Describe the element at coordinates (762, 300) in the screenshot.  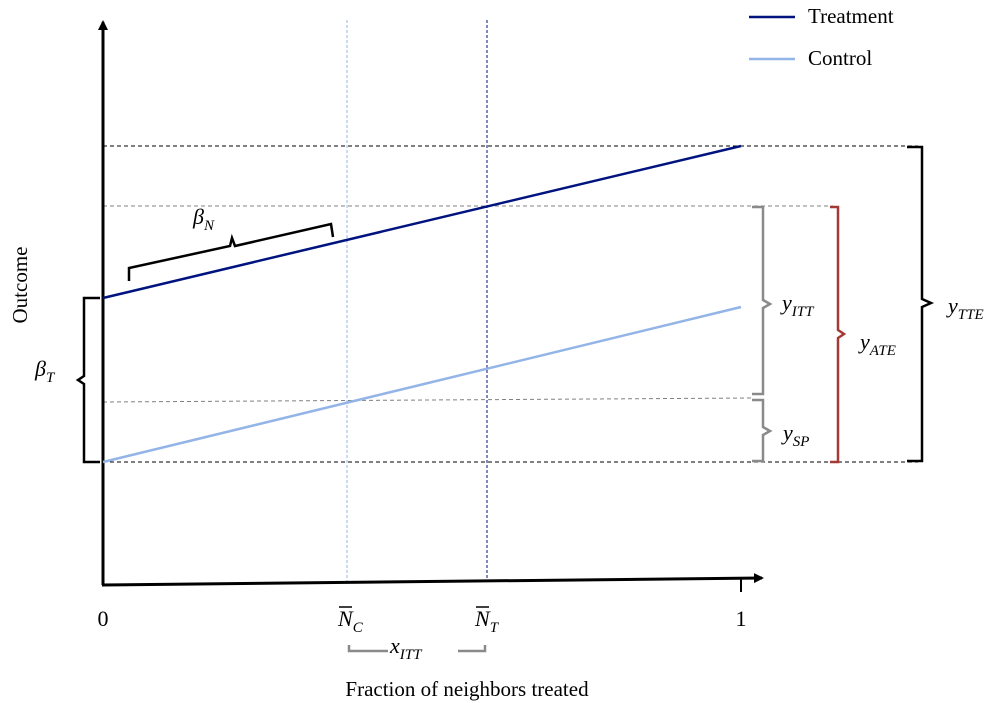
I see `y-itt-bracket` at that location.